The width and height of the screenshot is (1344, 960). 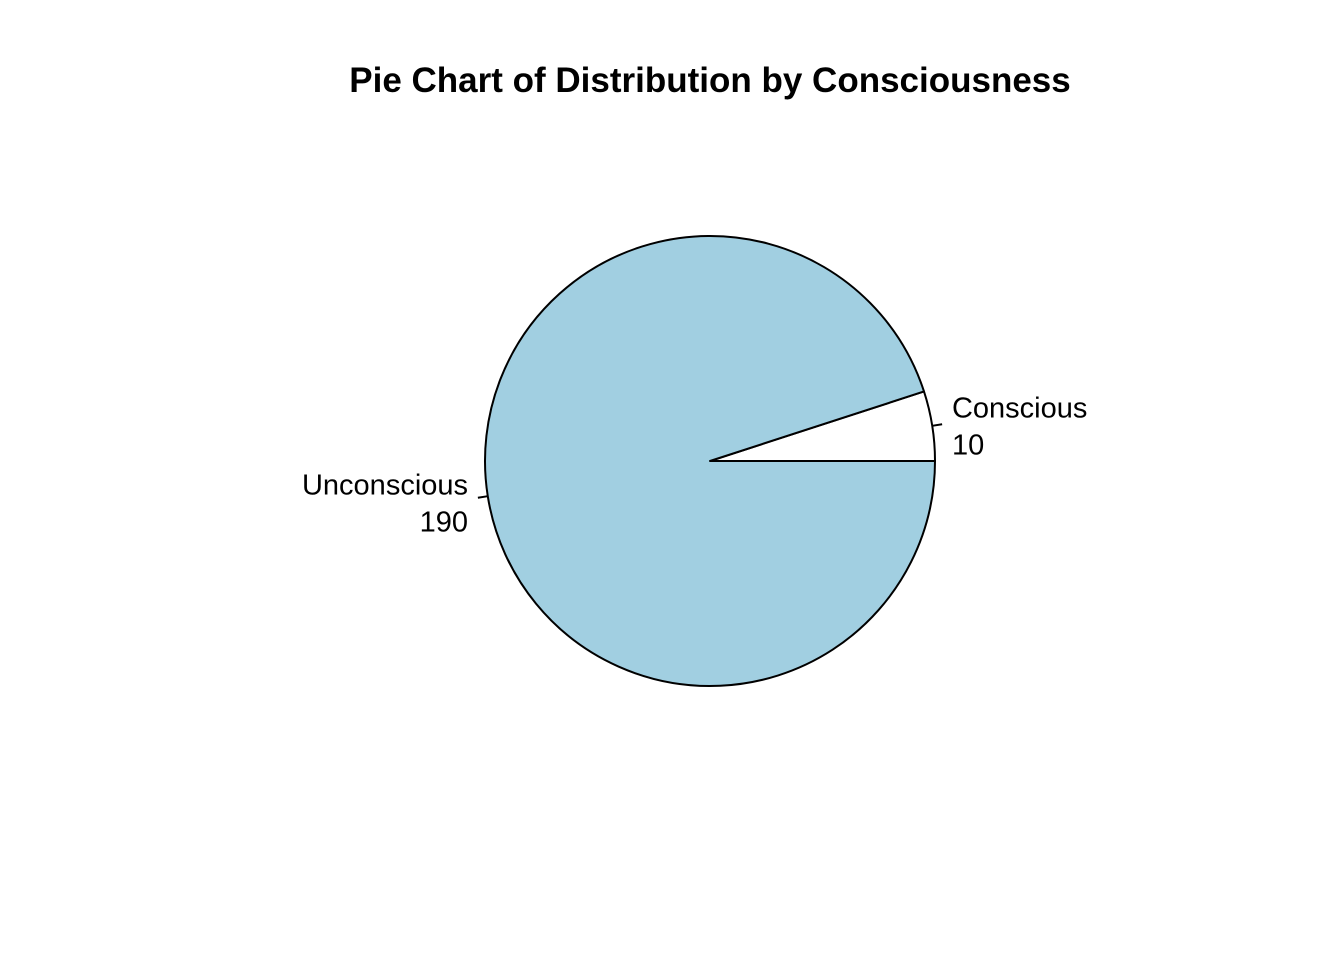 What do you see at coordinates (694, 466) in the screenshot?
I see `slice-labels: Conscious 10 Unconscious 190` at bounding box center [694, 466].